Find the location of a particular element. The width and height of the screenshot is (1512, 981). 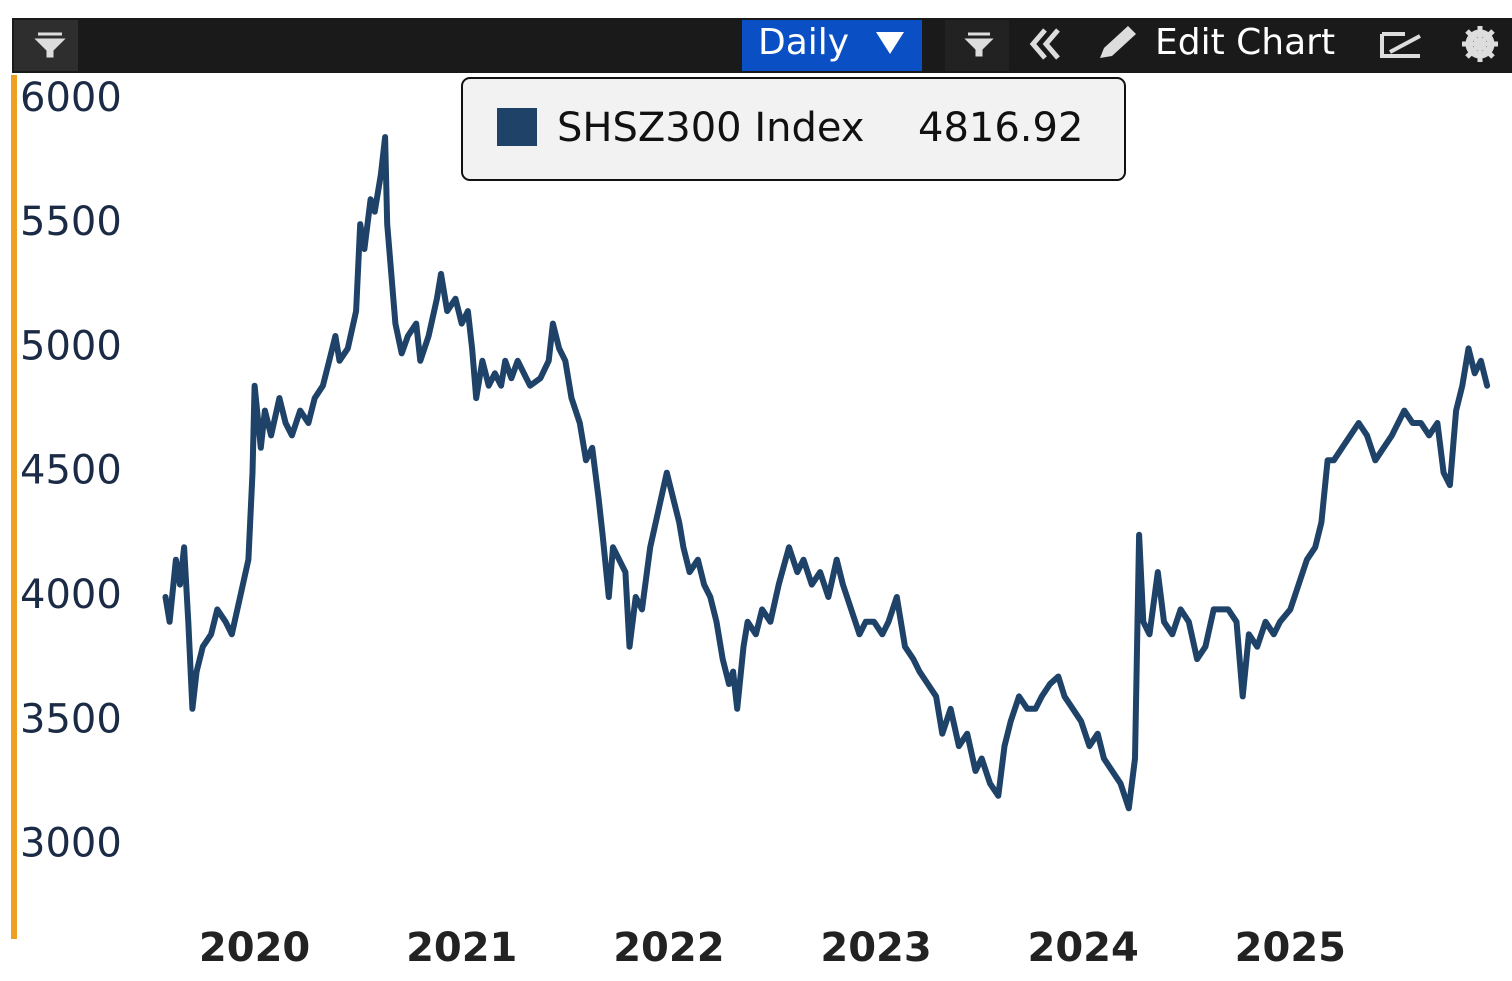

y-tick-label: 3500 is located at coordinates (71, 719).